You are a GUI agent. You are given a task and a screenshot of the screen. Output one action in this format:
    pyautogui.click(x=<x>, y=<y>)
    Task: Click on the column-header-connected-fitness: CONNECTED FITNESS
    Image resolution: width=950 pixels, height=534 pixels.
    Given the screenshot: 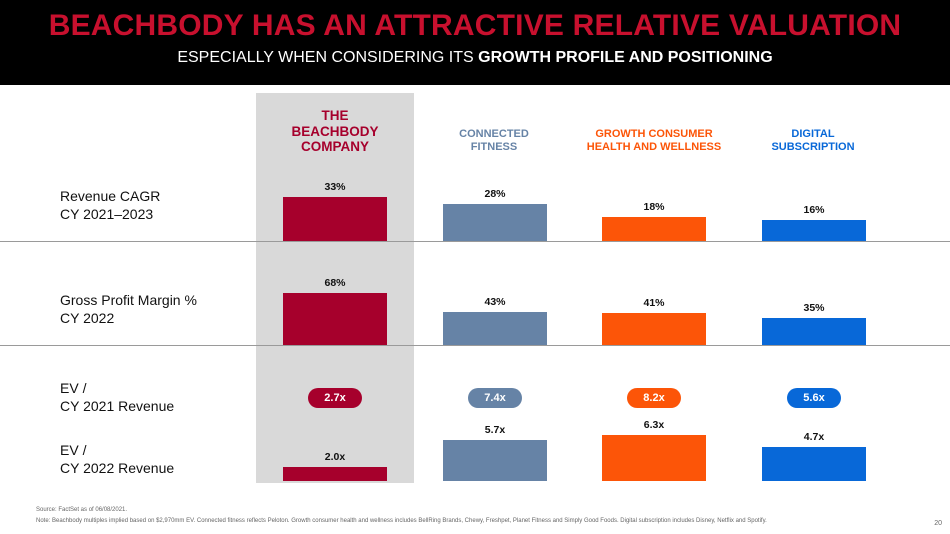 What is the action you would take?
    pyautogui.click(x=494, y=141)
    